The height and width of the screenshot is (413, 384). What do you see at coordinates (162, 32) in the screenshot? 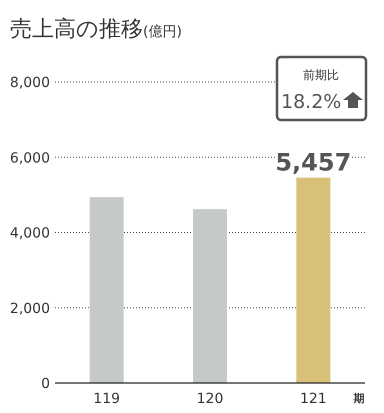
I see `chart-subtitle: (億円)` at bounding box center [162, 32].